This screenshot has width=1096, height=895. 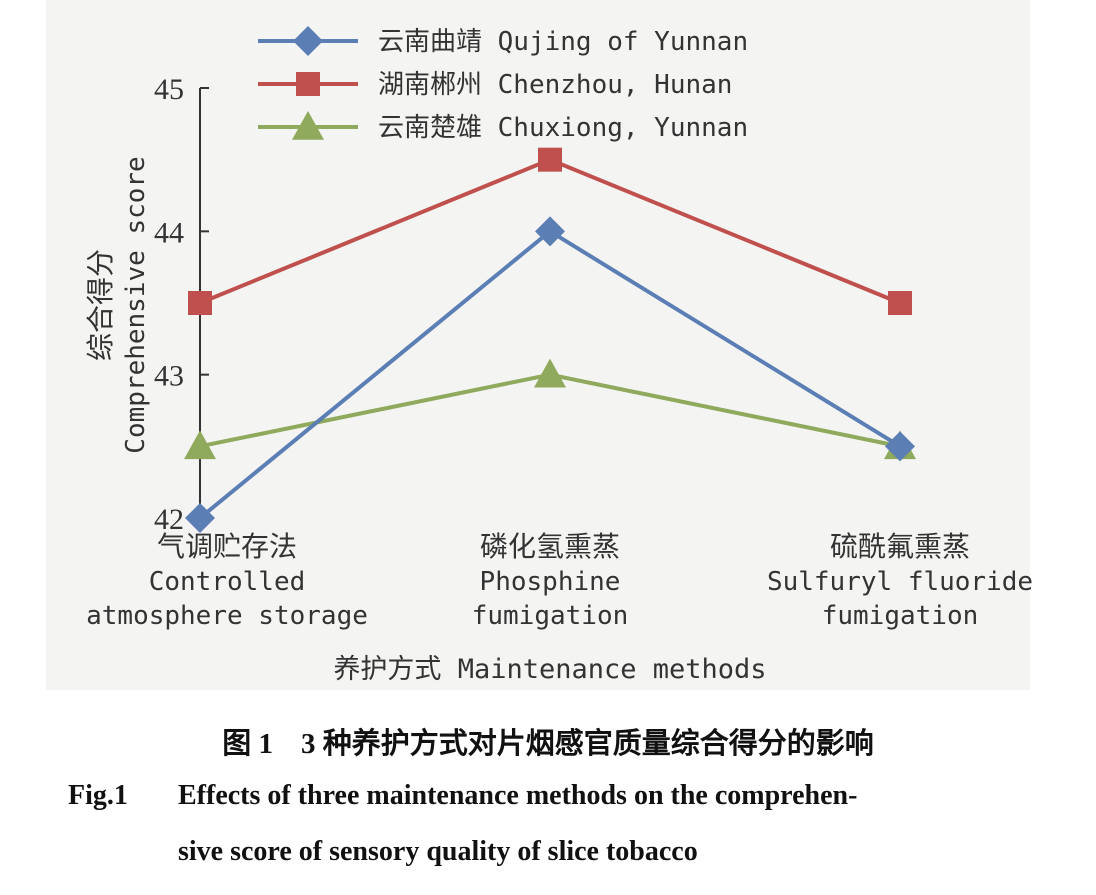 What do you see at coordinates (227, 582) in the screenshot?
I see `x-tick-label-en: Controlled` at bounding box center [227, 582].